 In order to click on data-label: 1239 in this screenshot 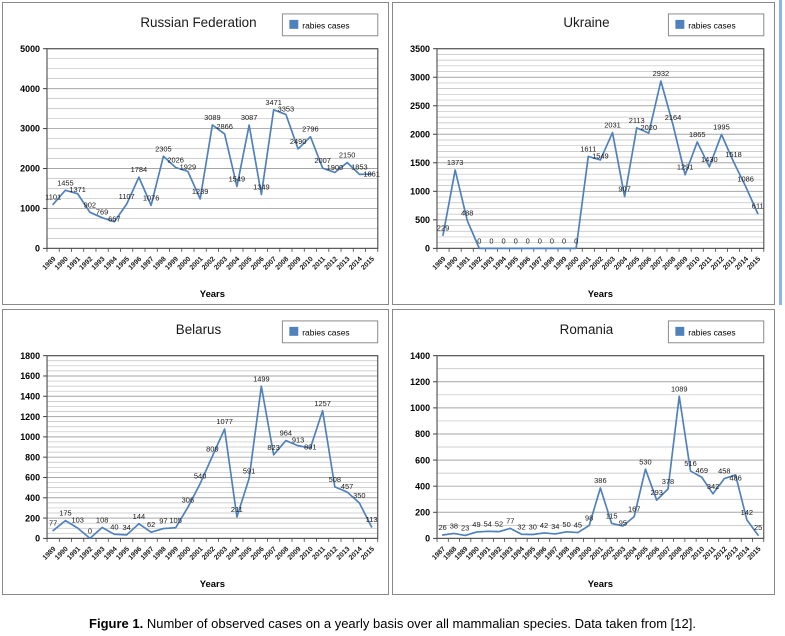, I will do `click(200, 191)`.